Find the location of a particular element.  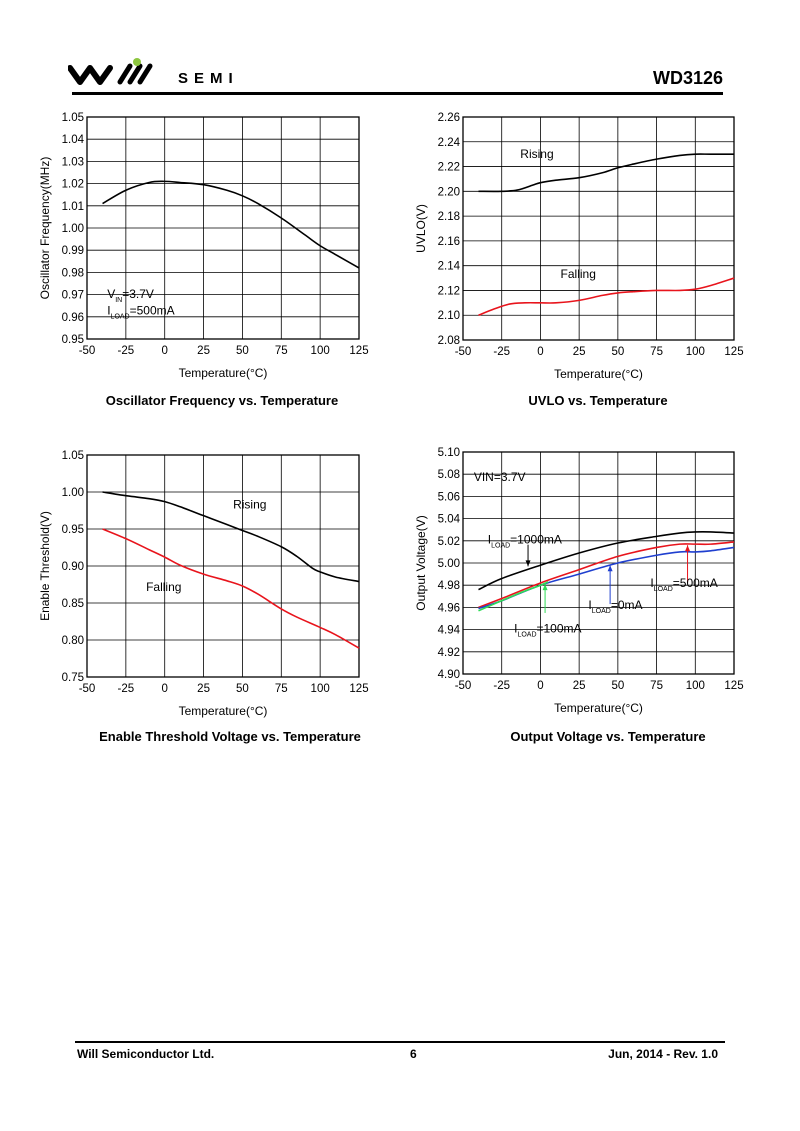

y-tick-label: 2.12 is located at coordinates (449, 291).